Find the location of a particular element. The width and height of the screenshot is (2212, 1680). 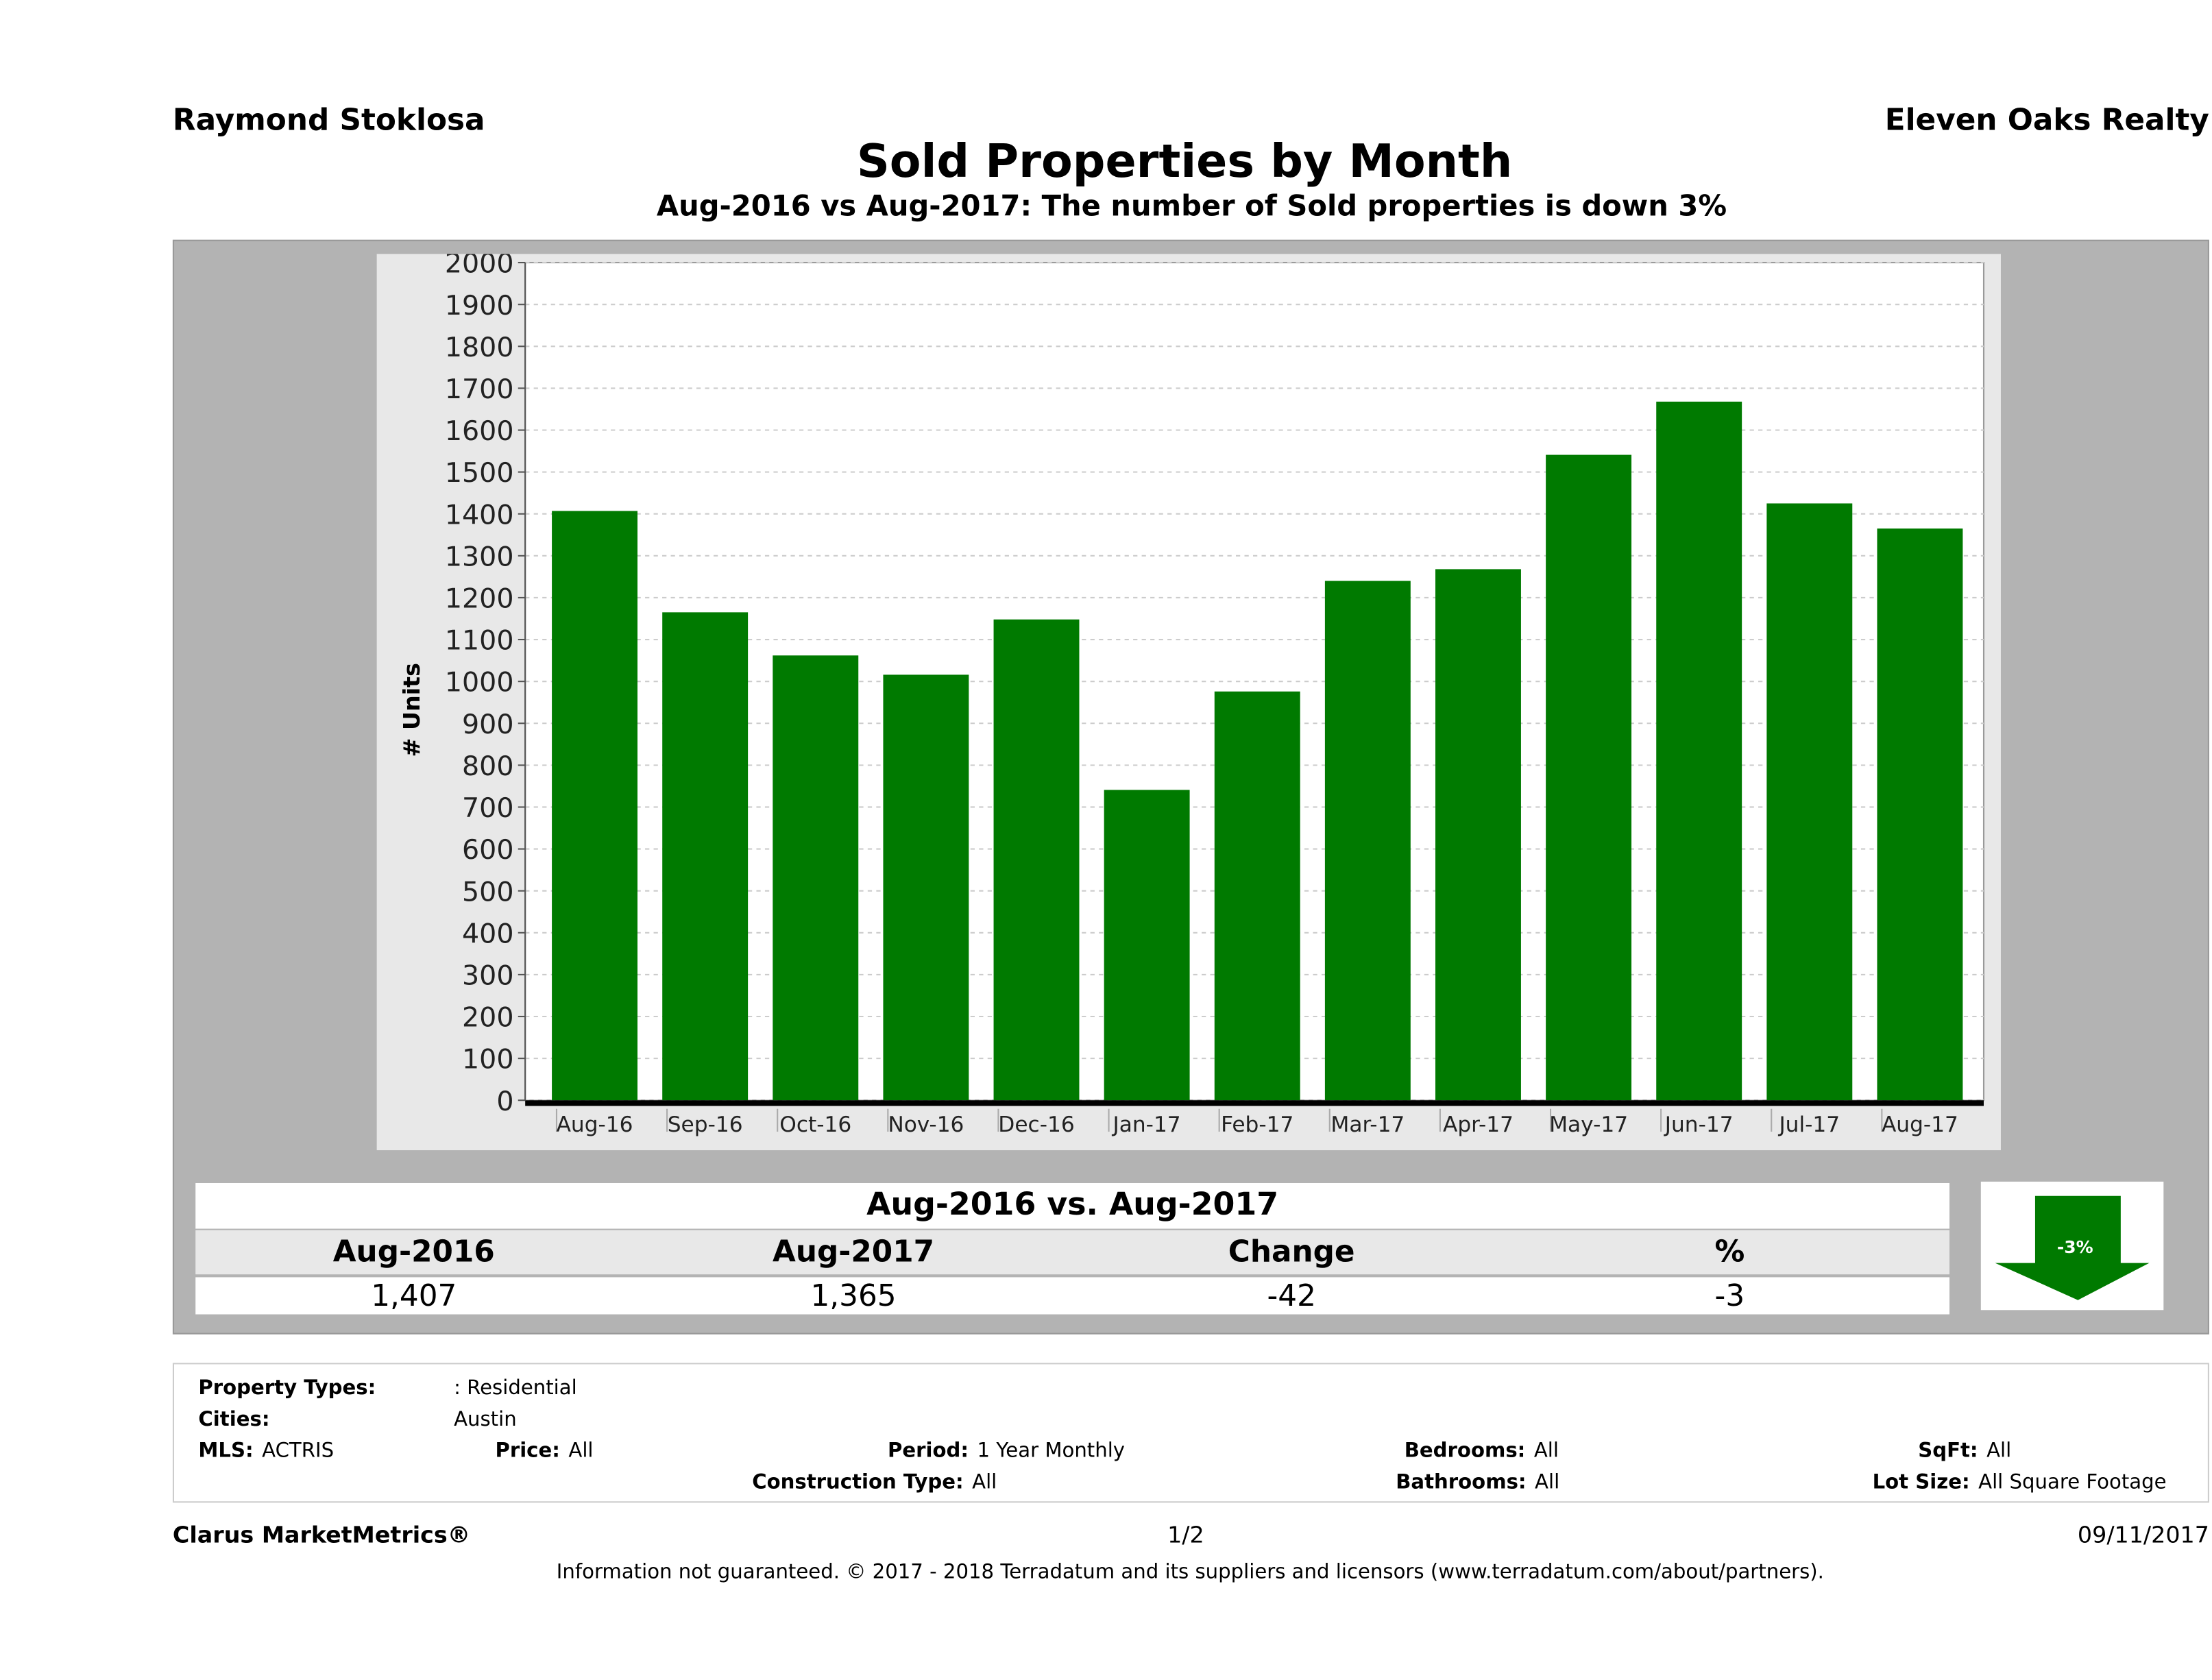

summary-title: Aug-2016 vs. Aug-2017 is located at coordinates (1072, 1205).